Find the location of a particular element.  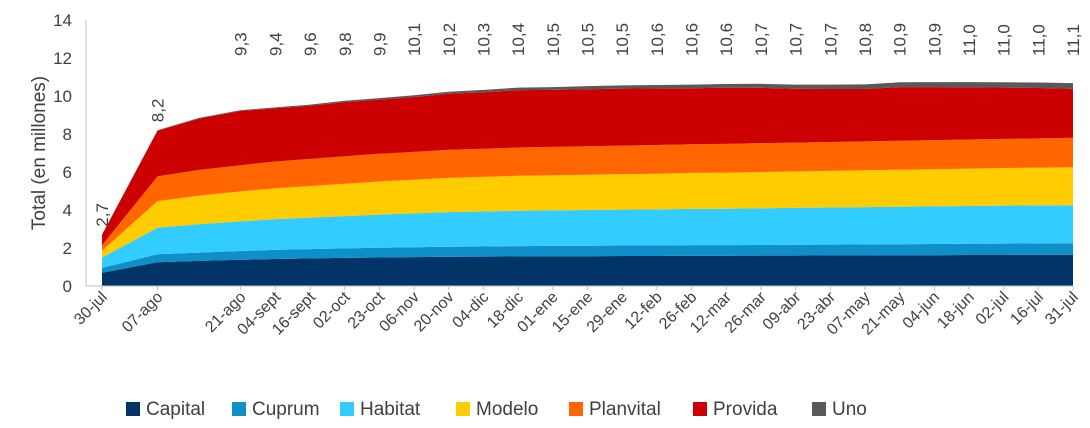

y-tick-label: 14 is located at coordinates (62, 20).